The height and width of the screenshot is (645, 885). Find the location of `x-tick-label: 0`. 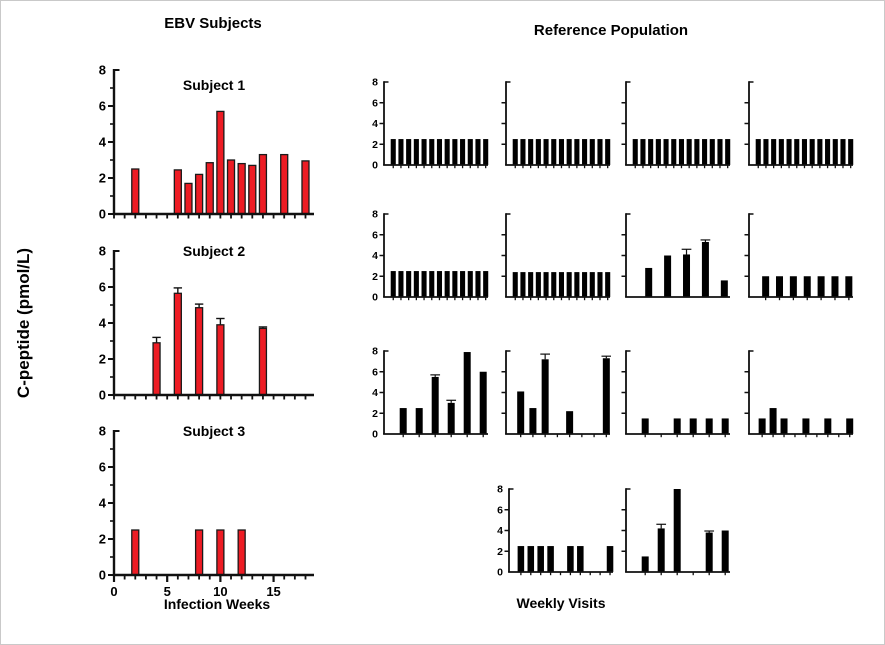

x-tick-label: 0 is located at coordinates (113, 591).